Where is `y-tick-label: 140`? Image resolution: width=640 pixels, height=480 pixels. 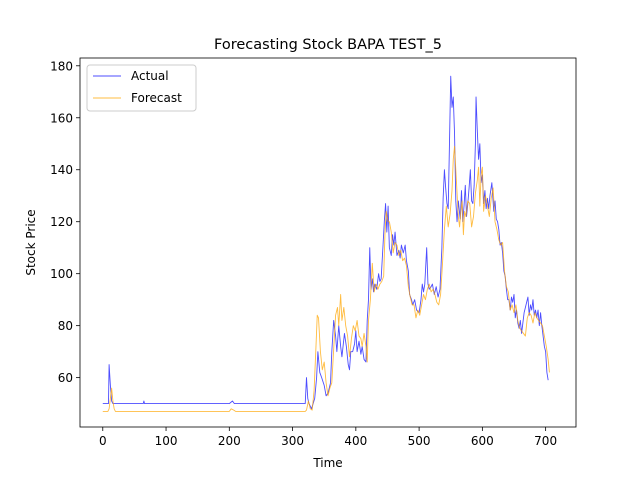
y-tick-label: 140 is located at coordinates (61, 170).